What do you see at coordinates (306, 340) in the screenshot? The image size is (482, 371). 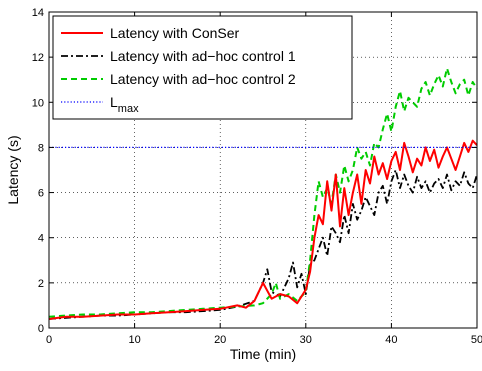 I see `x-tick-label: 30` at bounding box center [306, 340].